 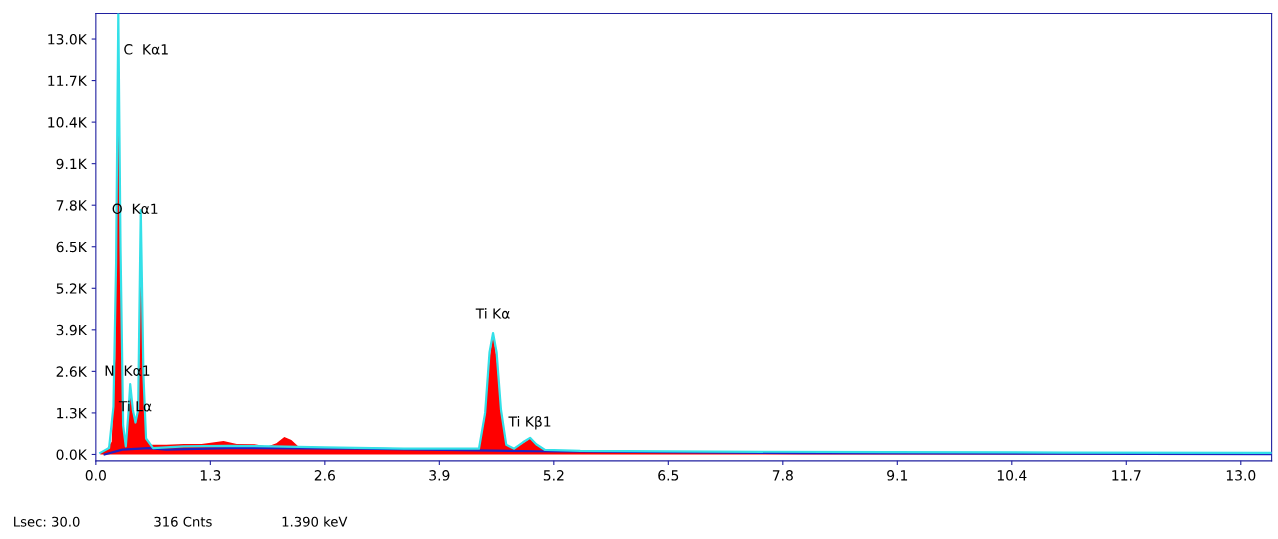 What do you see at coordinates (146, 49) in the screenshot?
I see `annotation: C Kα1` at bounding box center [146, 49].